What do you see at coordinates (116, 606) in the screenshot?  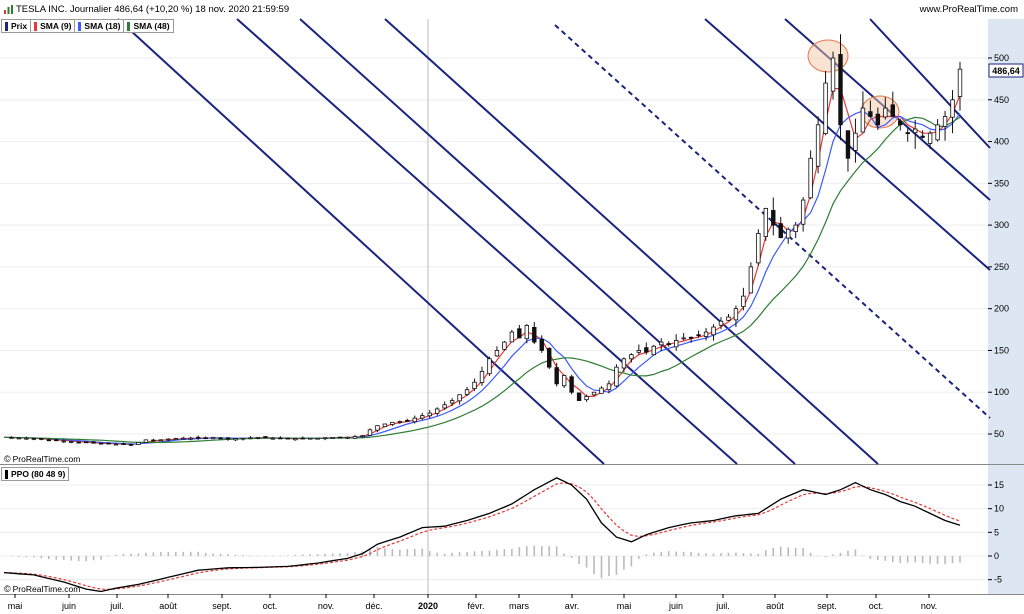 I see `x-tick-label: juil.` at bounding box center [116, 606].